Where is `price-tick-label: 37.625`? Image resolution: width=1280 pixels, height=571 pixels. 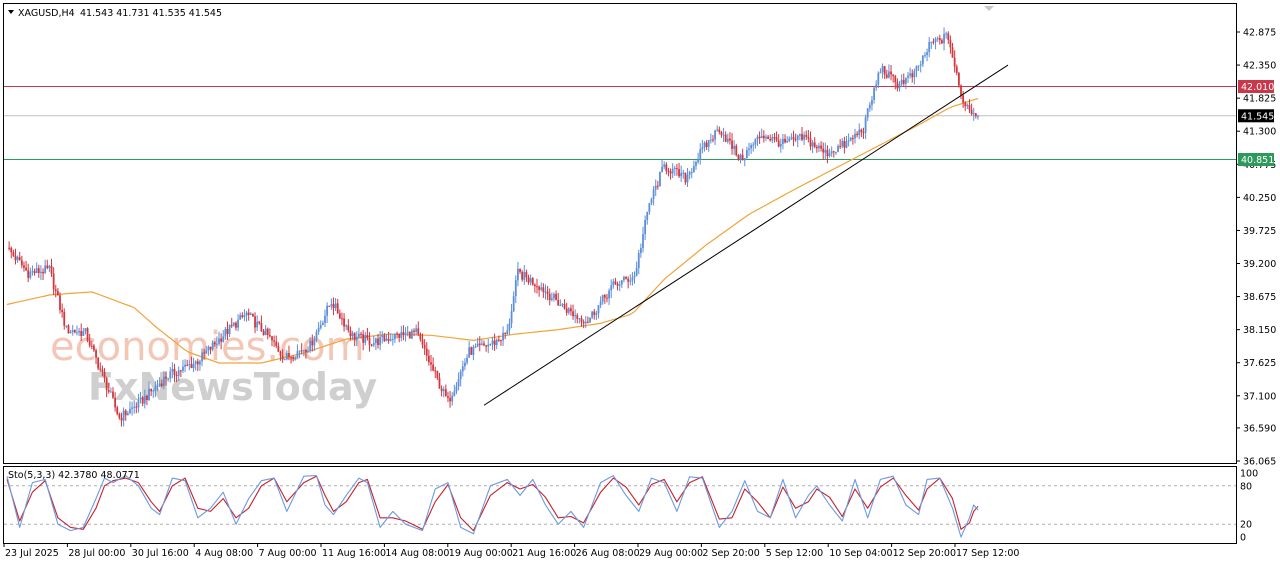 price-tick-label: 37.625 is located at coordinates (1259, 363).